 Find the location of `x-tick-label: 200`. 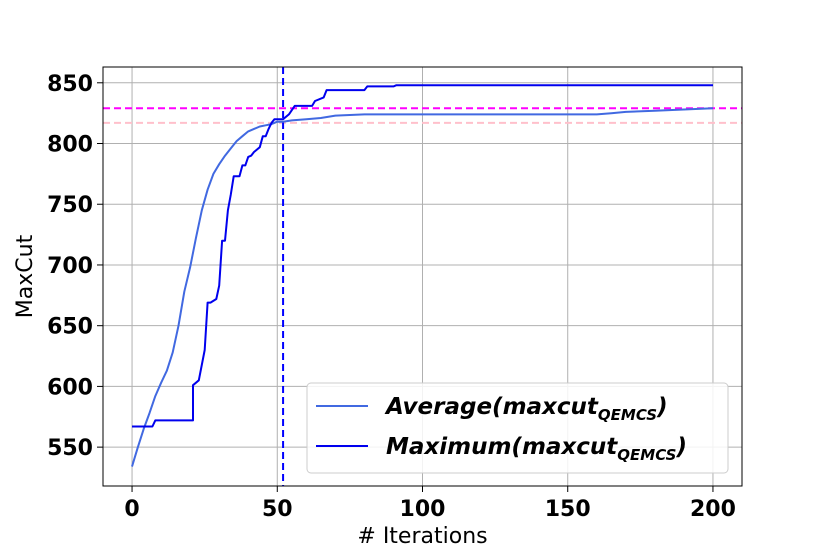

x-tick-label: 200 is located at coordinates (713, 509).